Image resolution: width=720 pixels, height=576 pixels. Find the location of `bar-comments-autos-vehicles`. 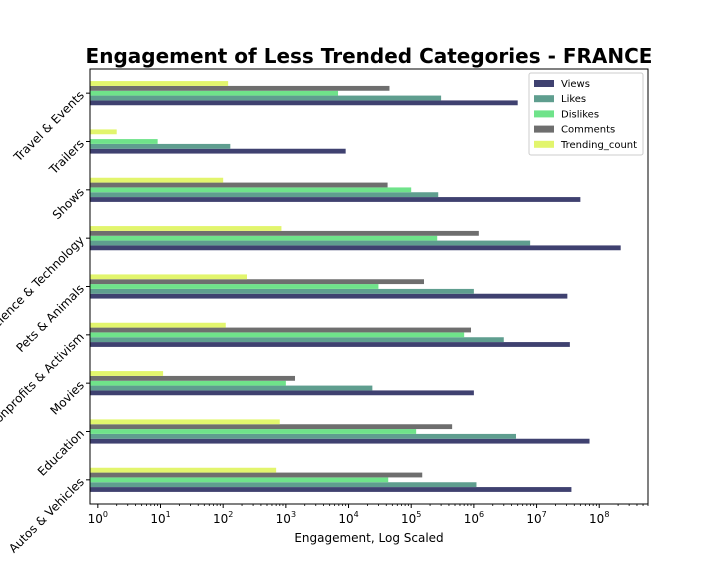

bar-comments-autos-vehicles is located at coordinates (256, 475).